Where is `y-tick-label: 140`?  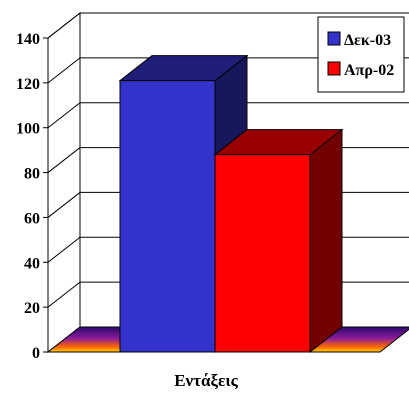 y-tick-label: 140 is located at coordinates (28, 39).